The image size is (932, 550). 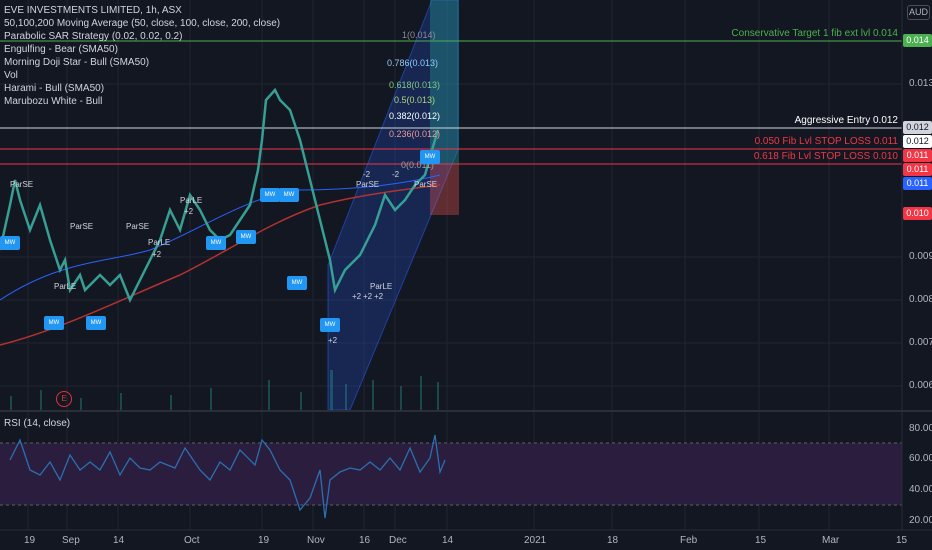 What do you see at coordinates (451, 474) in the screenshot?
I see `rsi-band` at bounding box center [451, 474].